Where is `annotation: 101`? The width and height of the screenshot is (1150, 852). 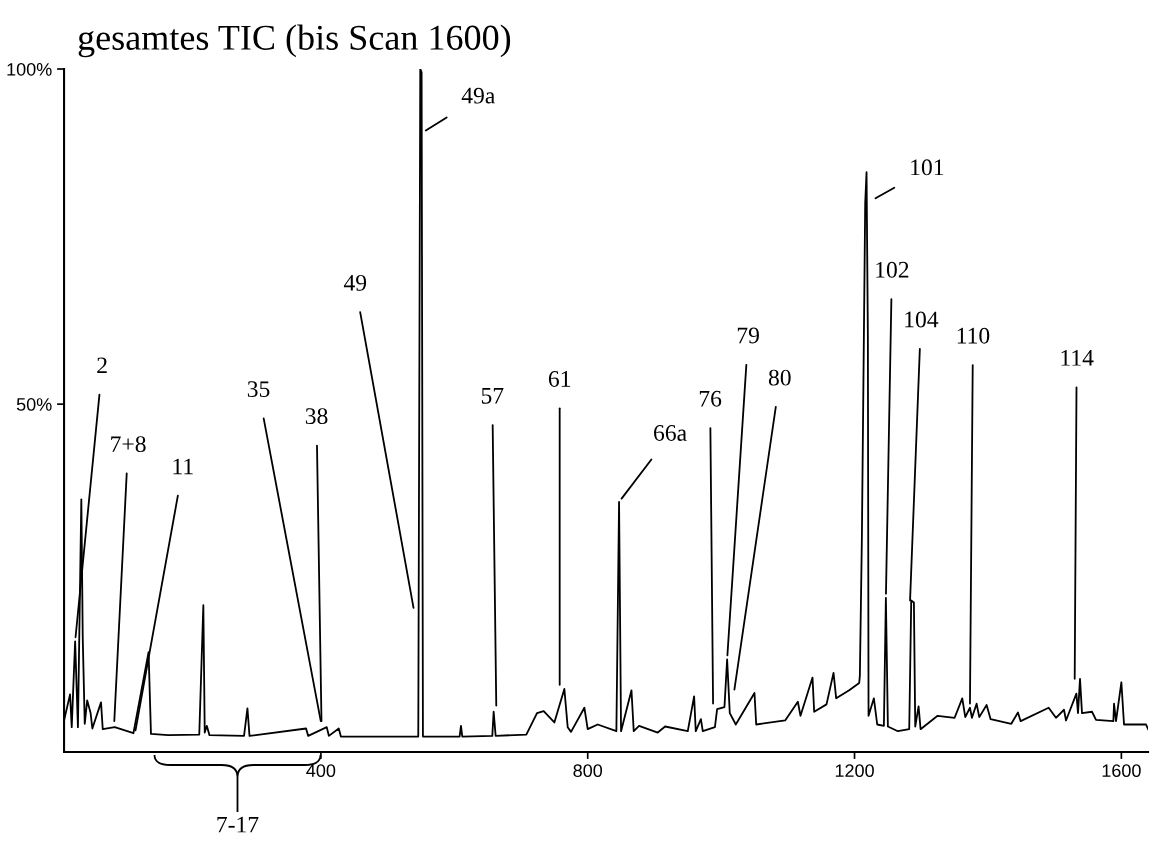 annotation: 101 is located at coordinates (927, 167).